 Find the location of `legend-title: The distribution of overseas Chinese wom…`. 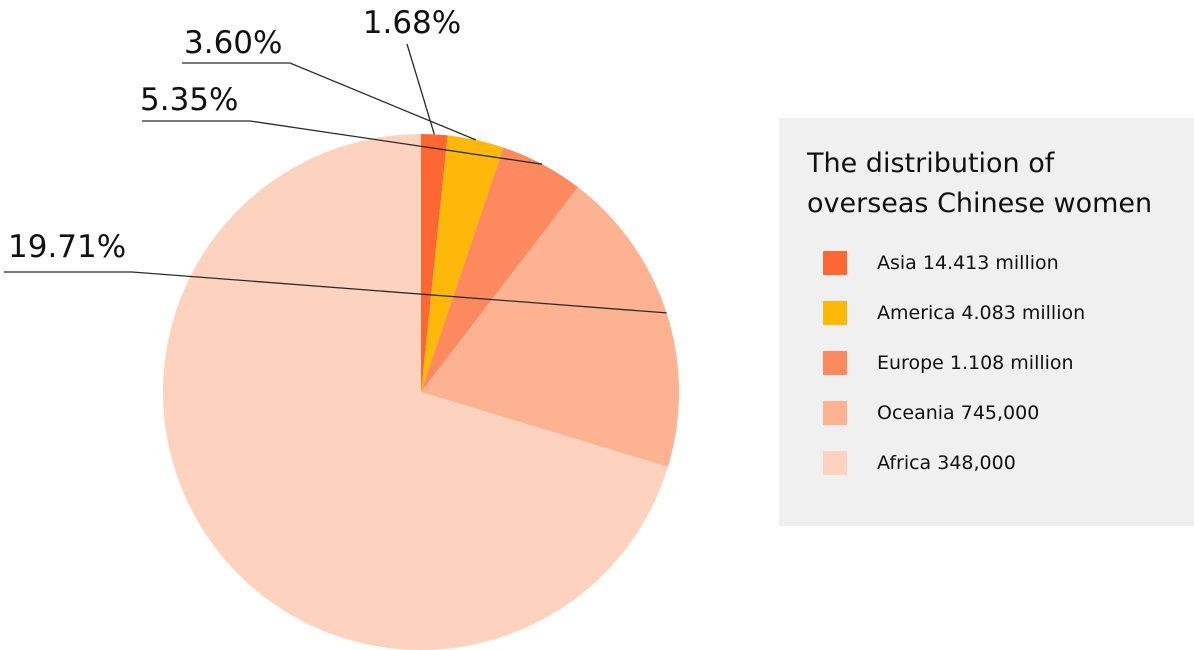

legend-title: The distribution of overseas Chinese wom… is located at coordinates (997, 184).